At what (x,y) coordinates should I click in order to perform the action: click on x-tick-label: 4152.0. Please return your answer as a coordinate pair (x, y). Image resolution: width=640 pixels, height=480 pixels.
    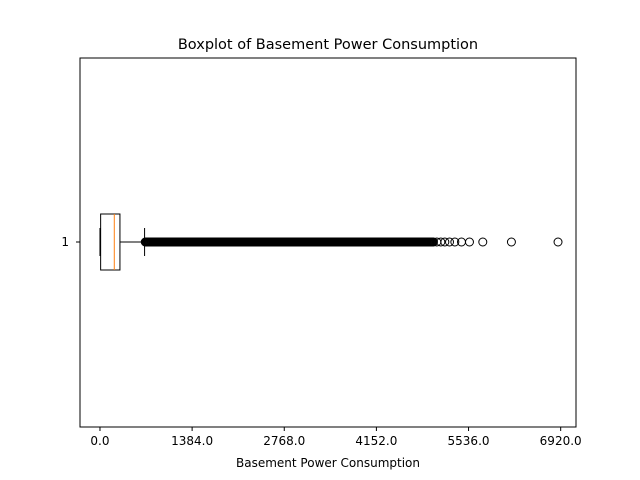
    Looking at the image, I should click on (376, 441).